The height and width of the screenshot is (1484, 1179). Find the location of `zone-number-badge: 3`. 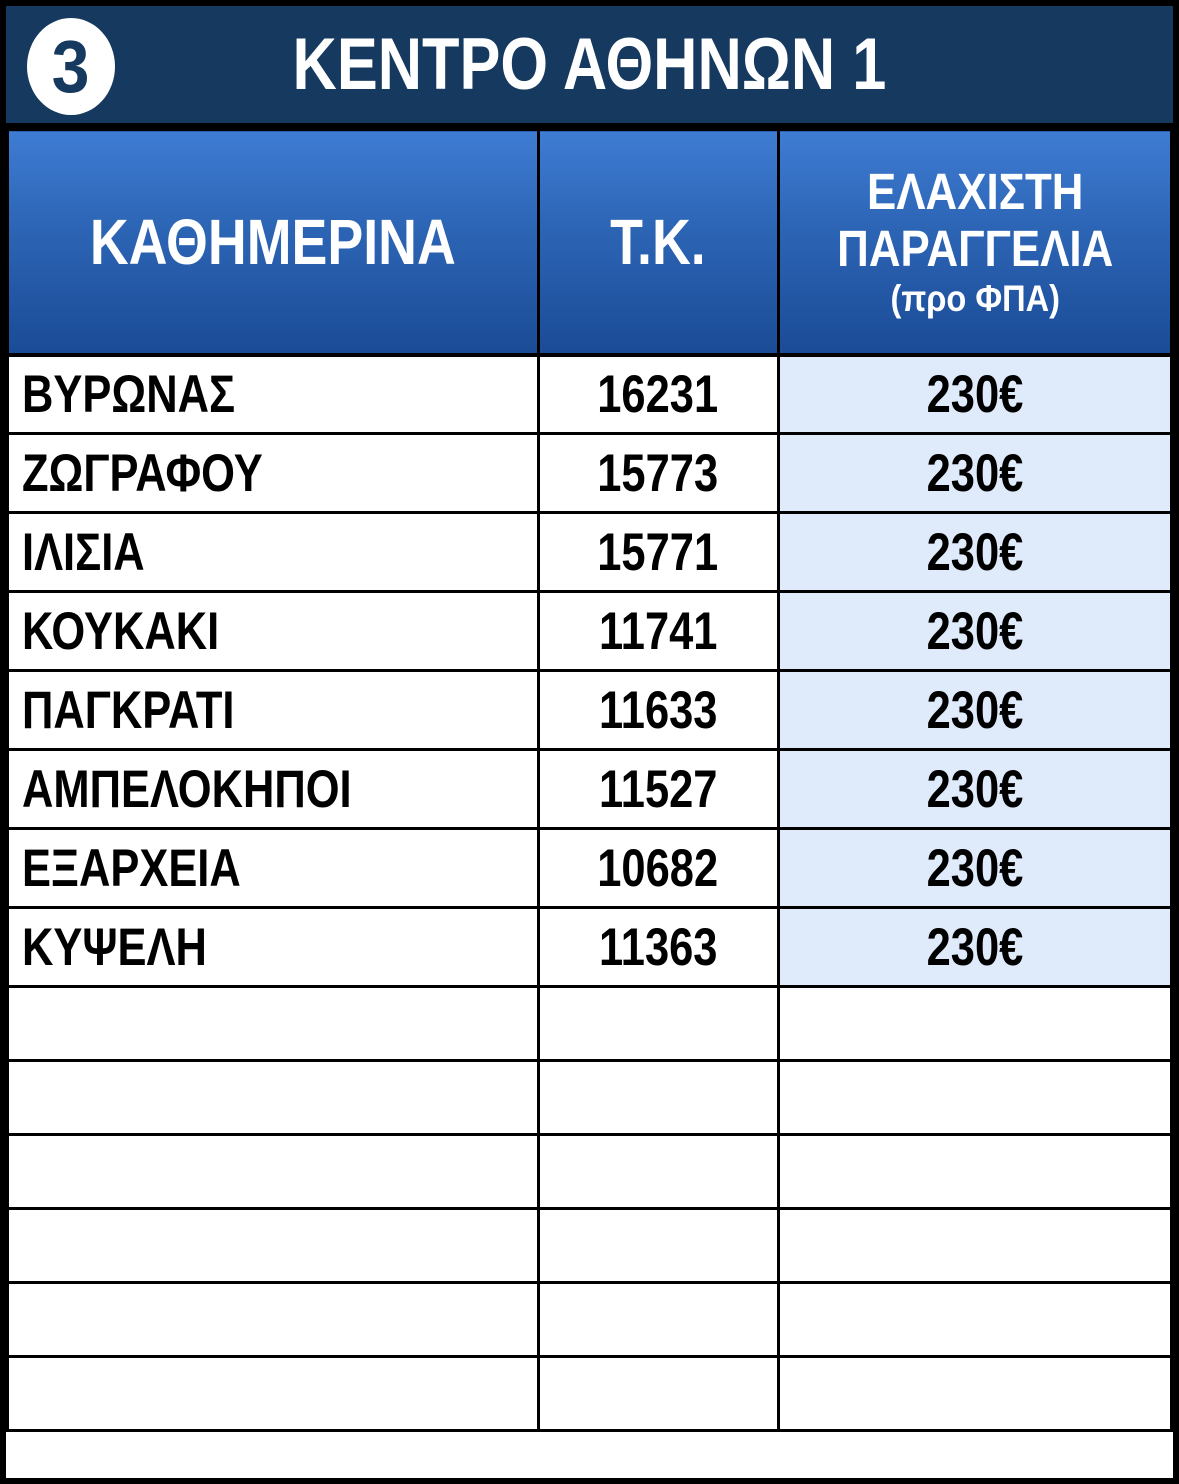

zone-number-badge: 3 is located at coordinates (71, 66).